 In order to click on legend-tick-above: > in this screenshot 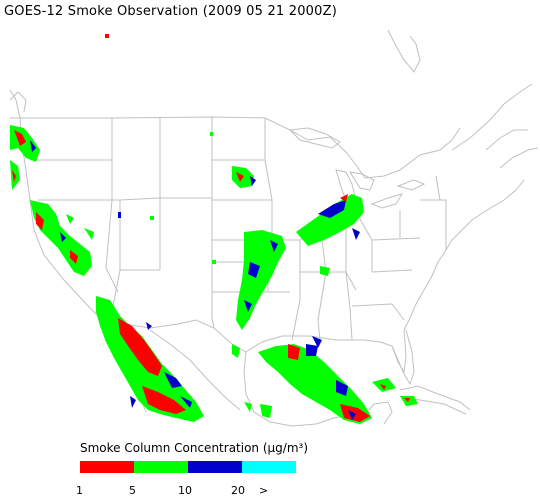, I will do `click(264, 490)`.